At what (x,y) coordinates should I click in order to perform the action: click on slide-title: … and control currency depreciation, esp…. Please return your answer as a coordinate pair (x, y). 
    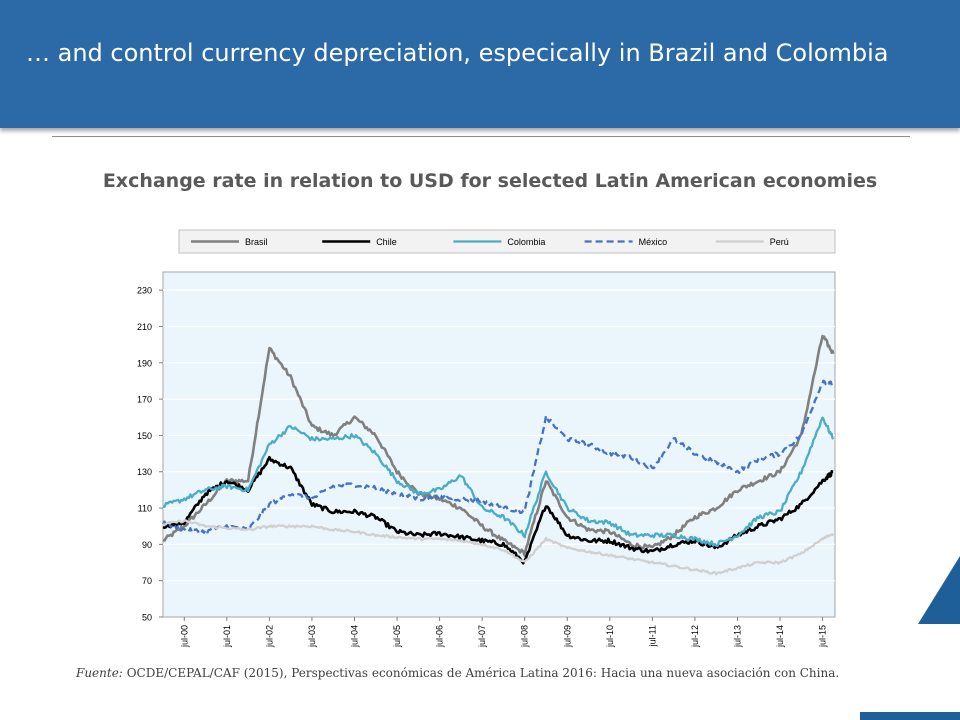
    Looking at the image, I should click on (457, 53).